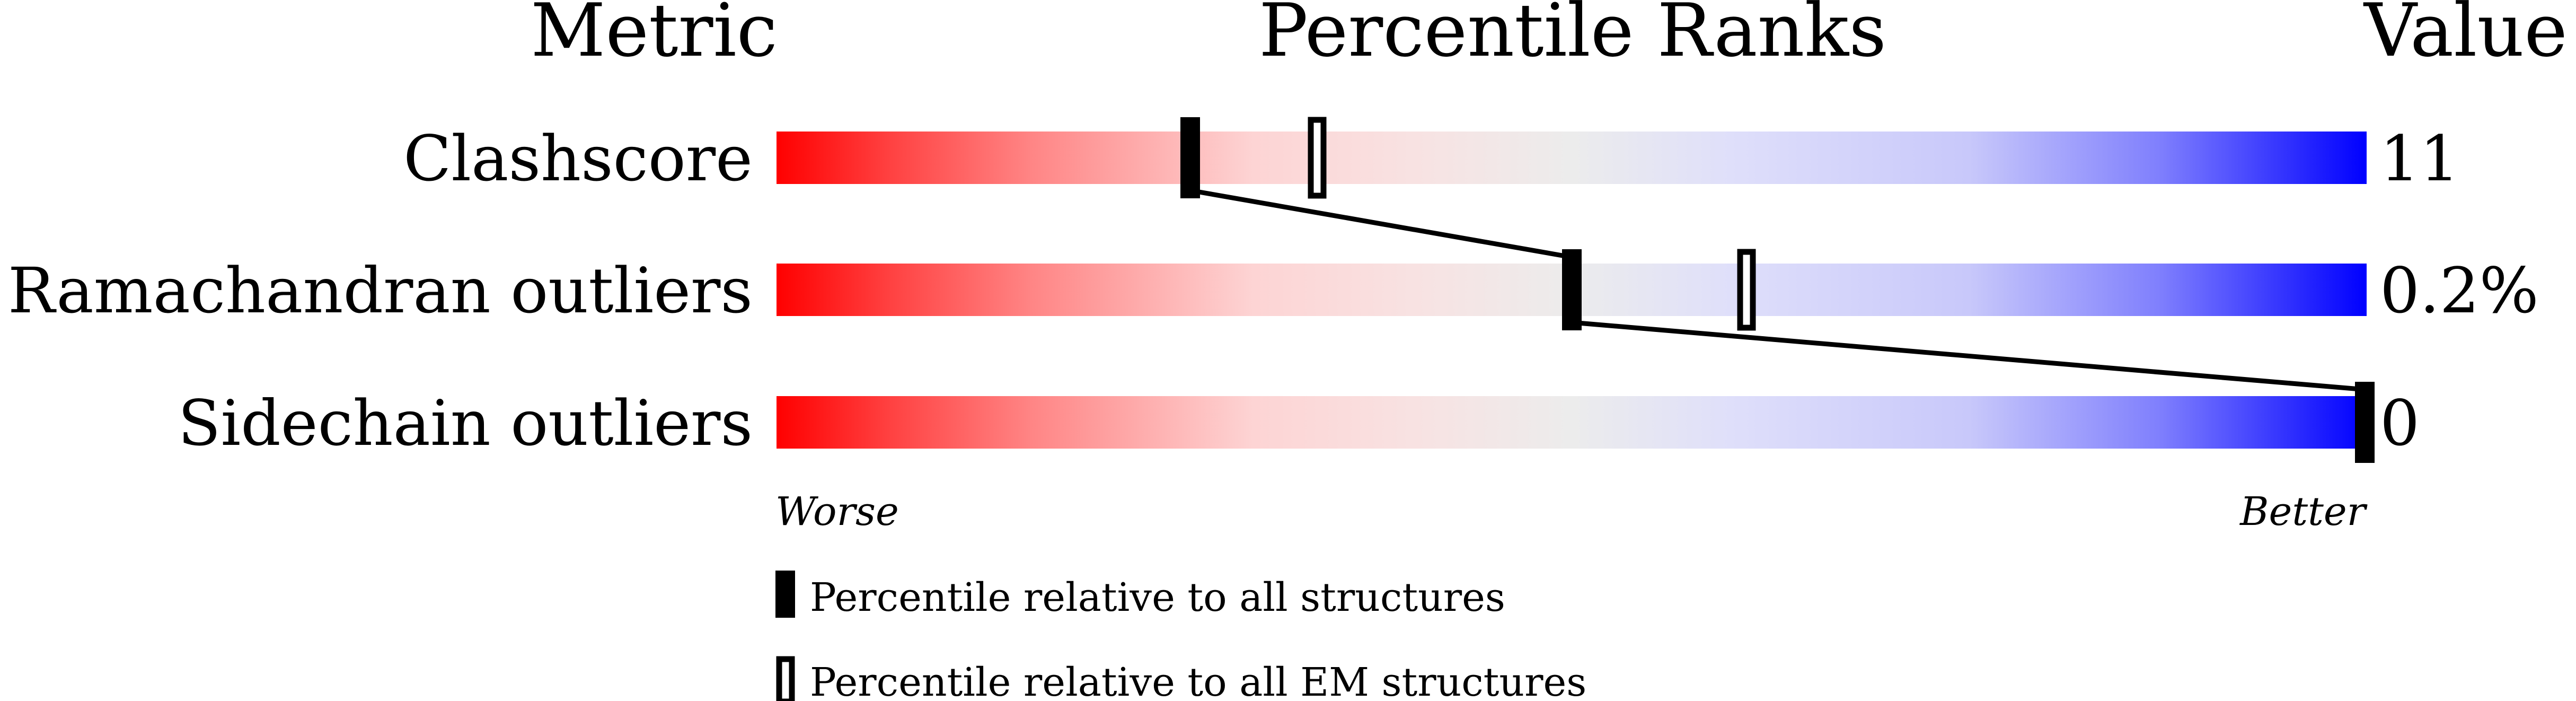  I want to click on header-value: Value, so click(2465, 36).